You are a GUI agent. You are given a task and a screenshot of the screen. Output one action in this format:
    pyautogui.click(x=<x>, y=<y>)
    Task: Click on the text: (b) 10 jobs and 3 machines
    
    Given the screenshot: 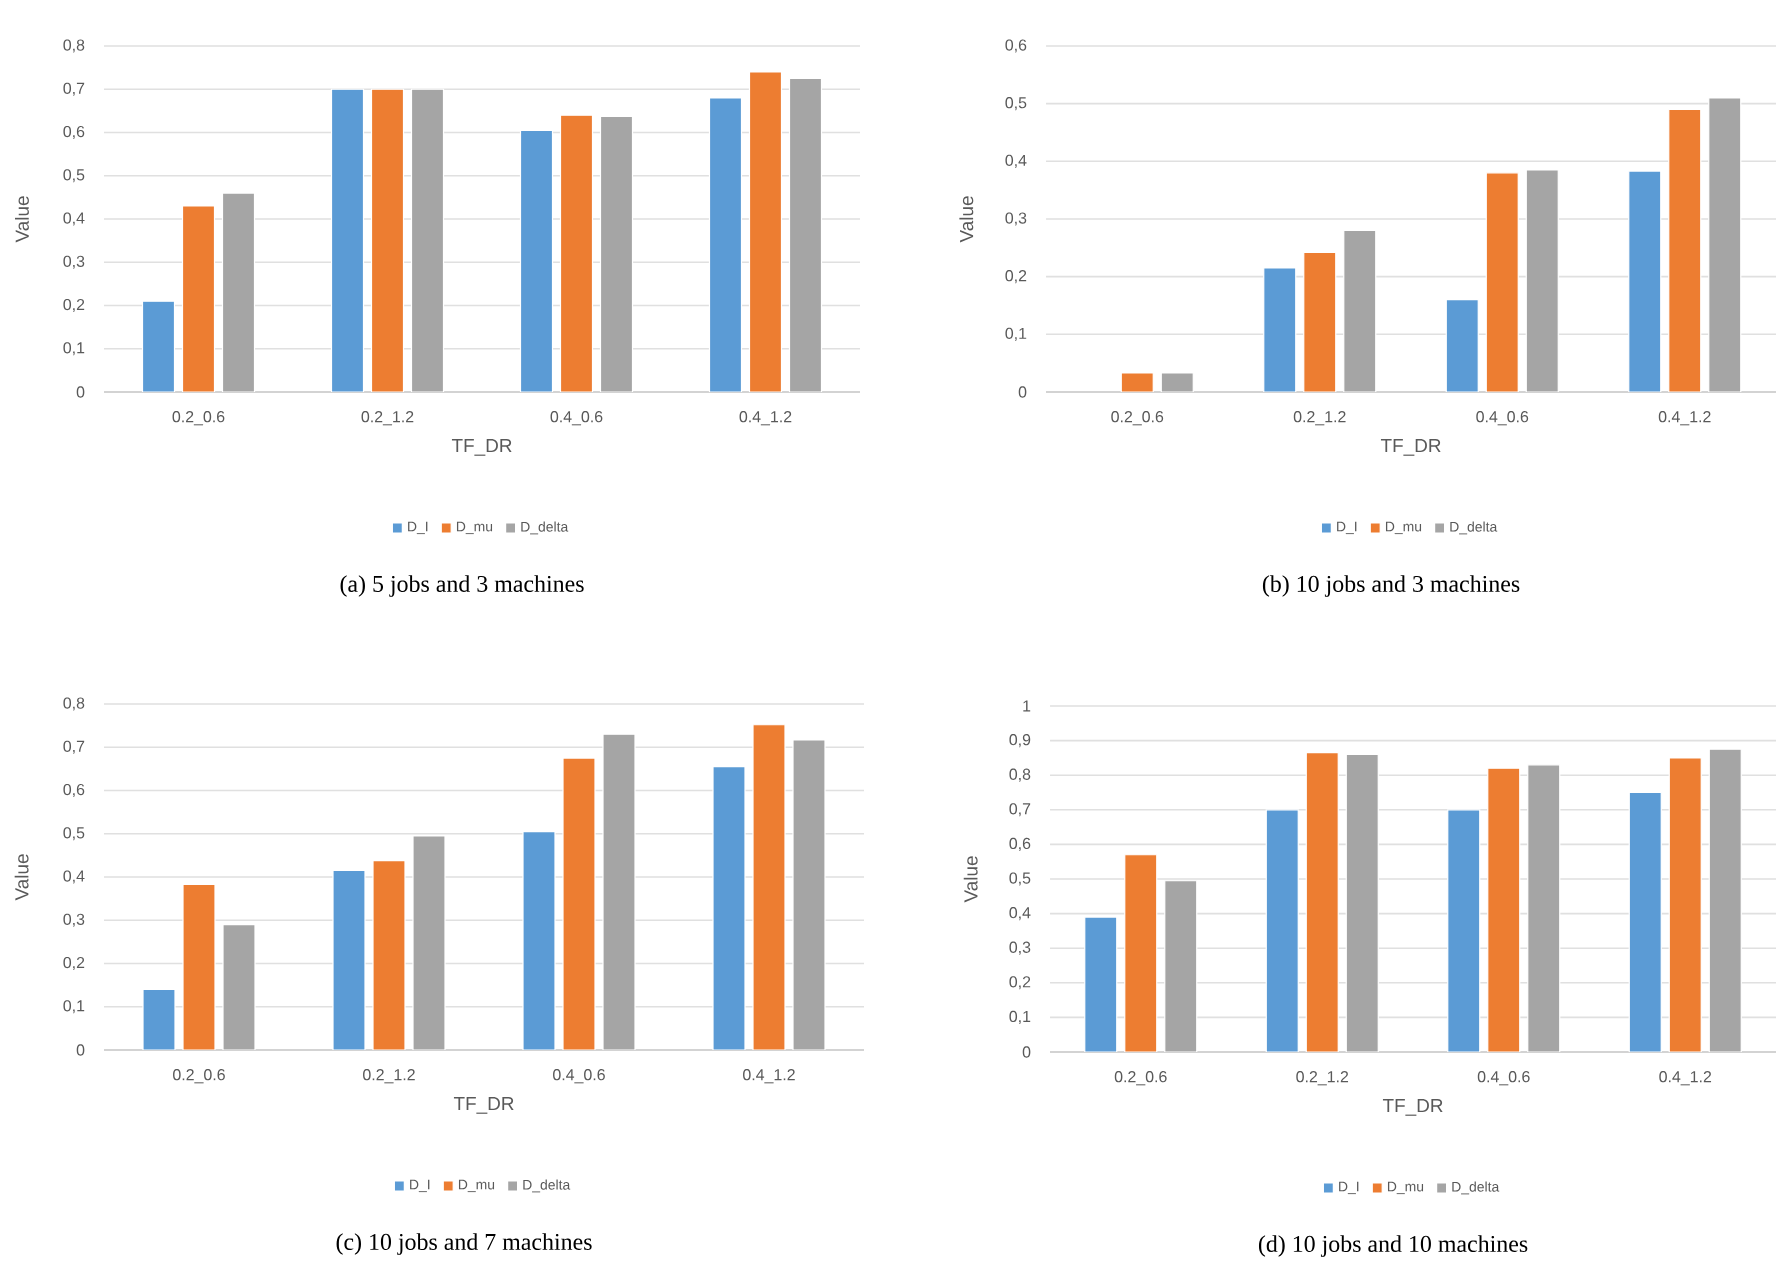 What is the action you would take?
    pyautogui.click(x=1391, y=586)
    